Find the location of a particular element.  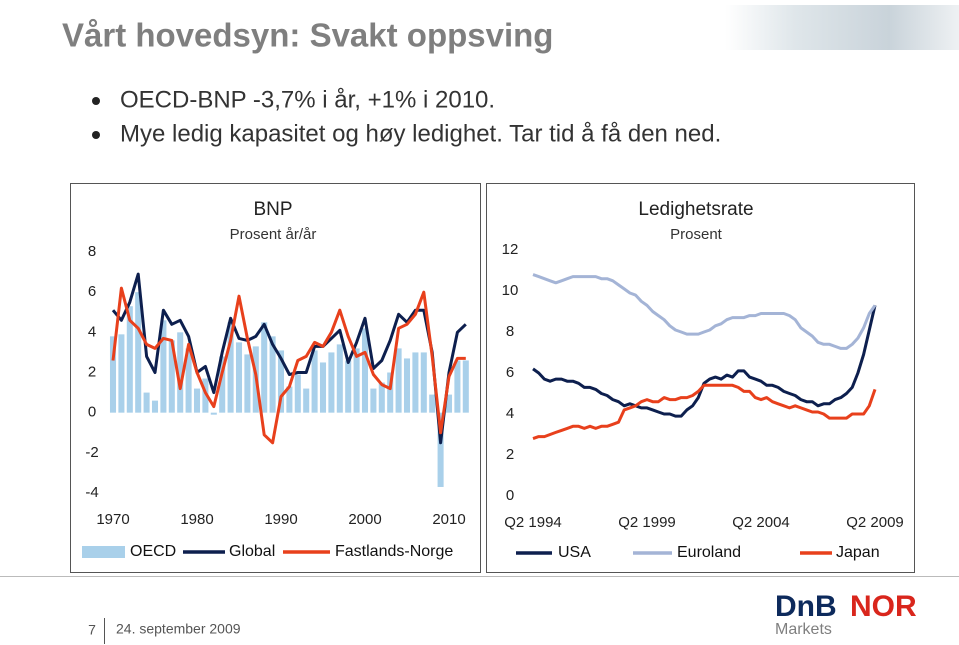

y-tick-label: -4 is located at coordinates (91, 492).